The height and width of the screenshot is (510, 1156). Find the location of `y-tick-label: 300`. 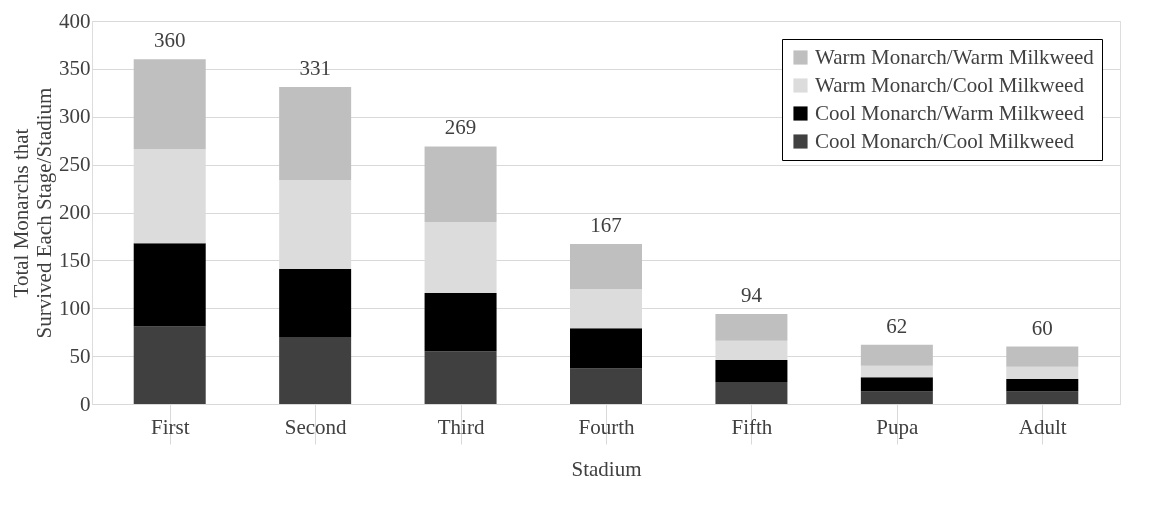

y-tick-label: 300 is located at coordinates (75, 116).